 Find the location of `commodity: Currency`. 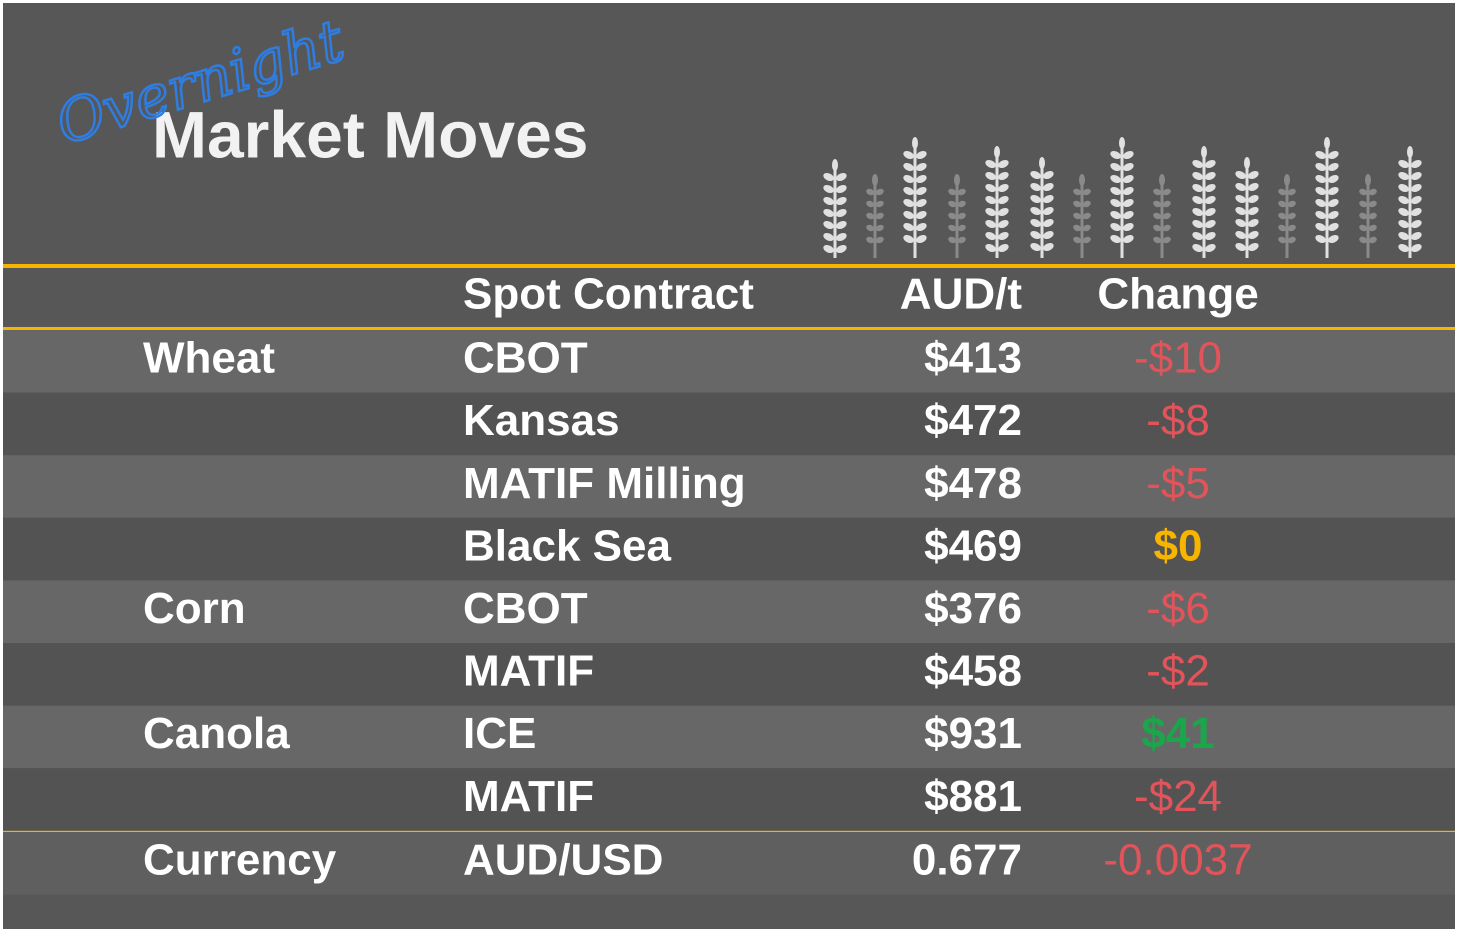

commodity: Currency is located at coordinates (240, 860).